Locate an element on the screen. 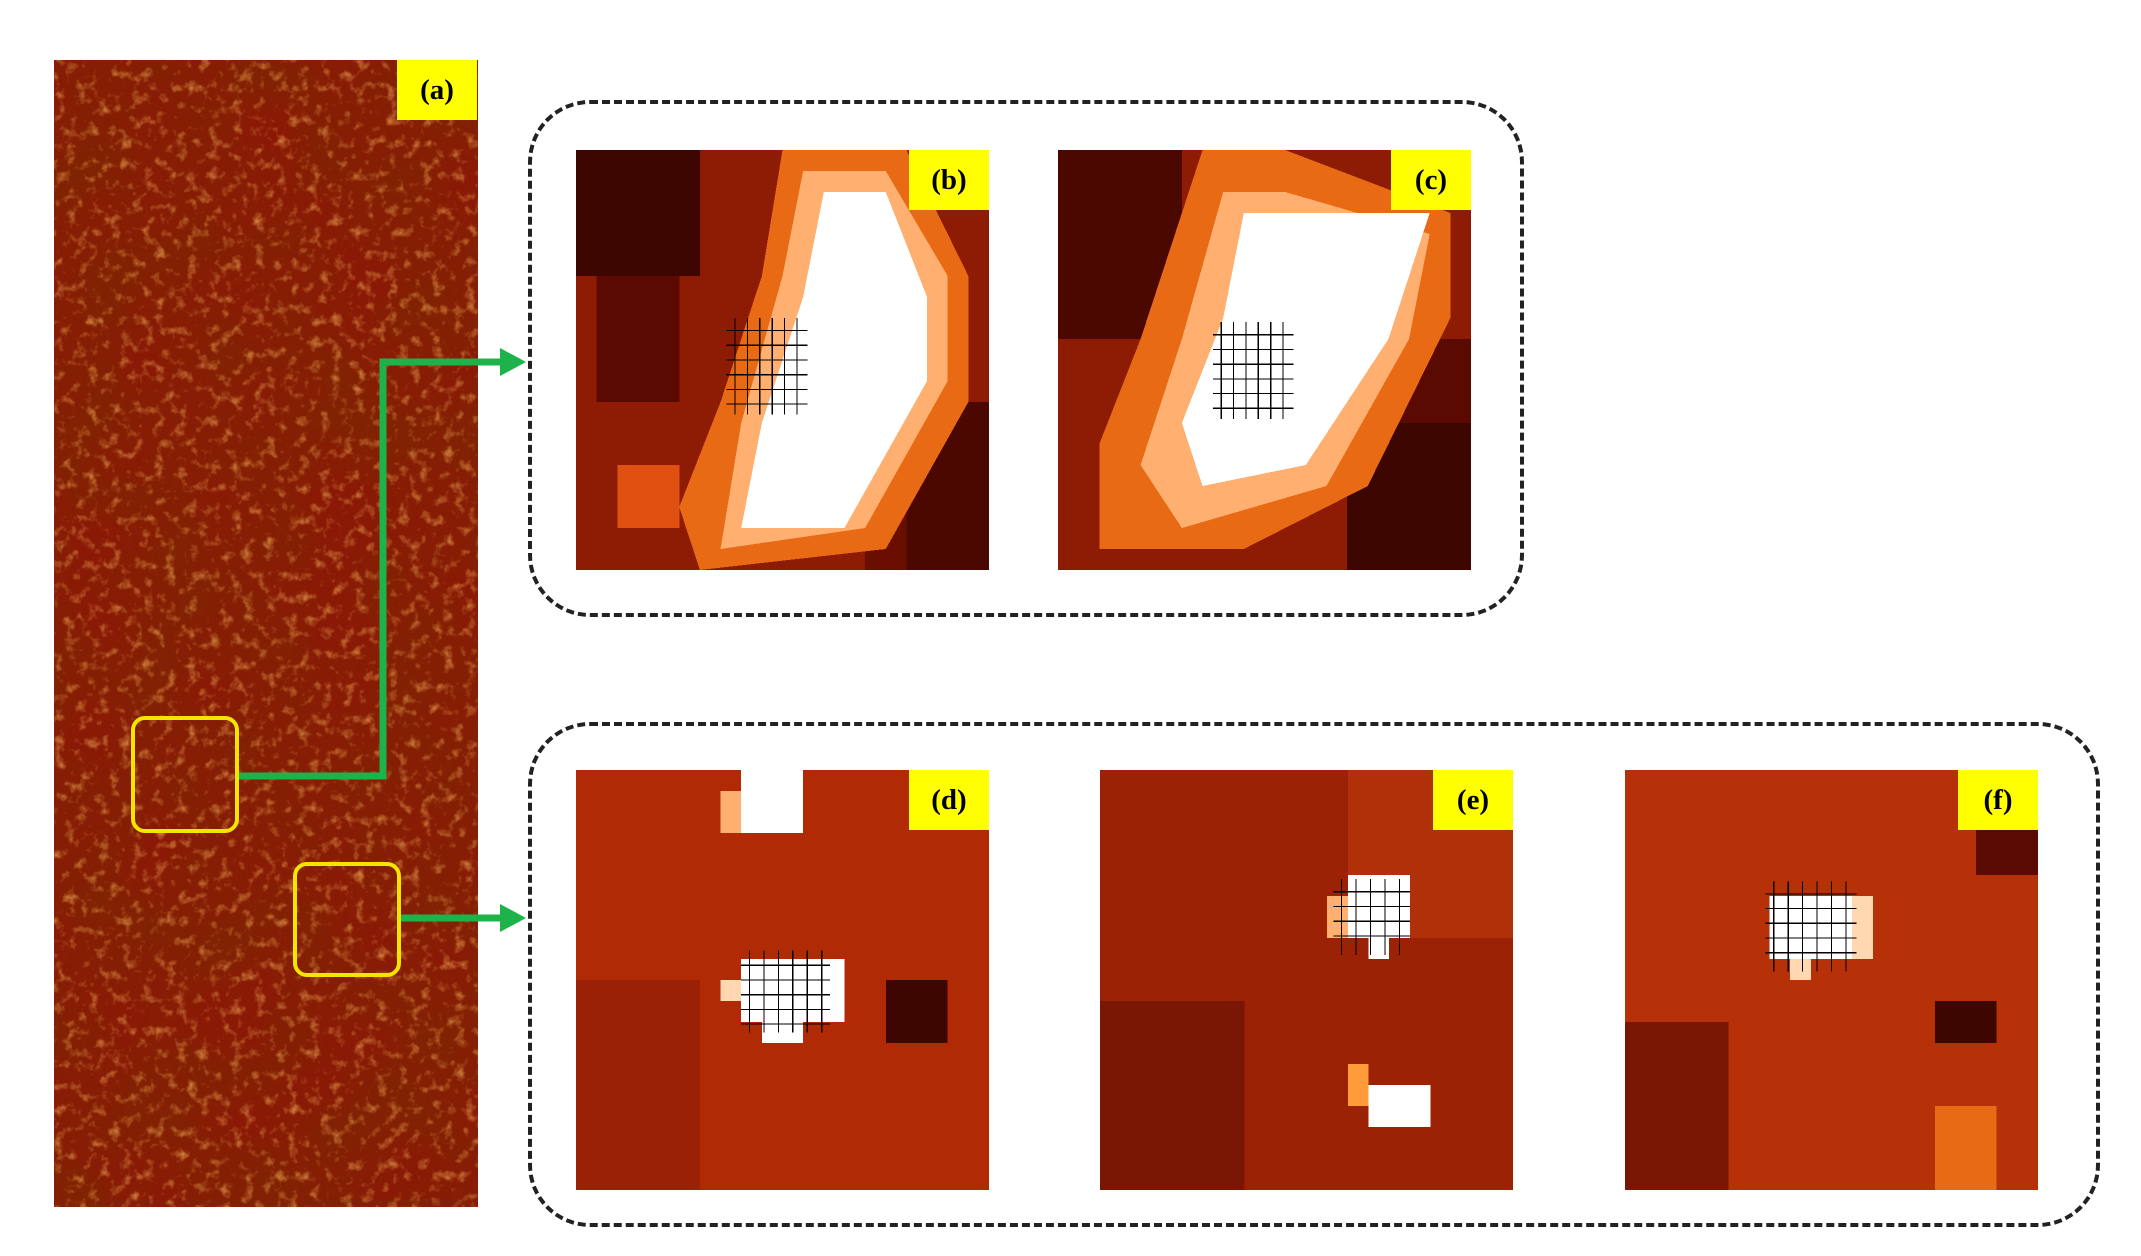 The image size is (2141, 1256). zoom-panel-f is located at coordinates (1831, 980).